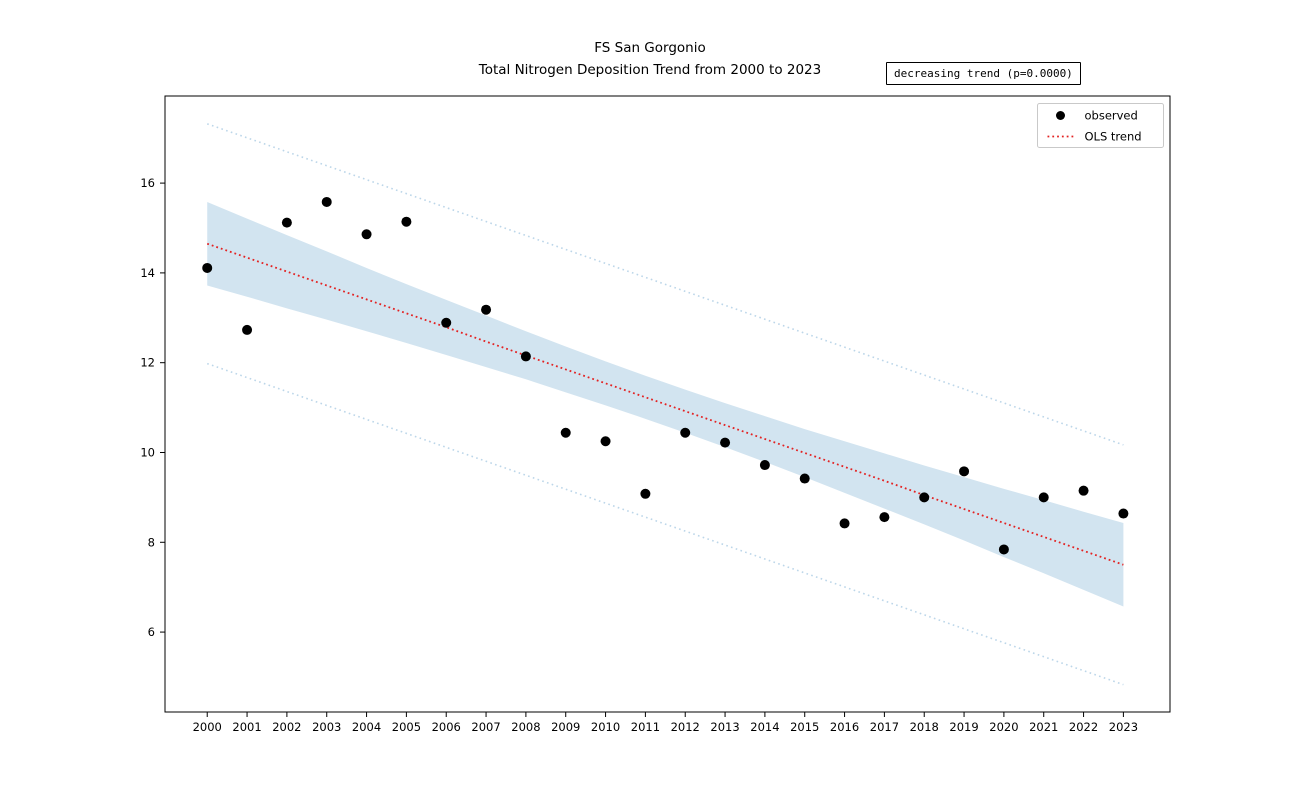  Describe the element at coordinates (1100, 125) in the screenshot. I see `legend-box` at that location.